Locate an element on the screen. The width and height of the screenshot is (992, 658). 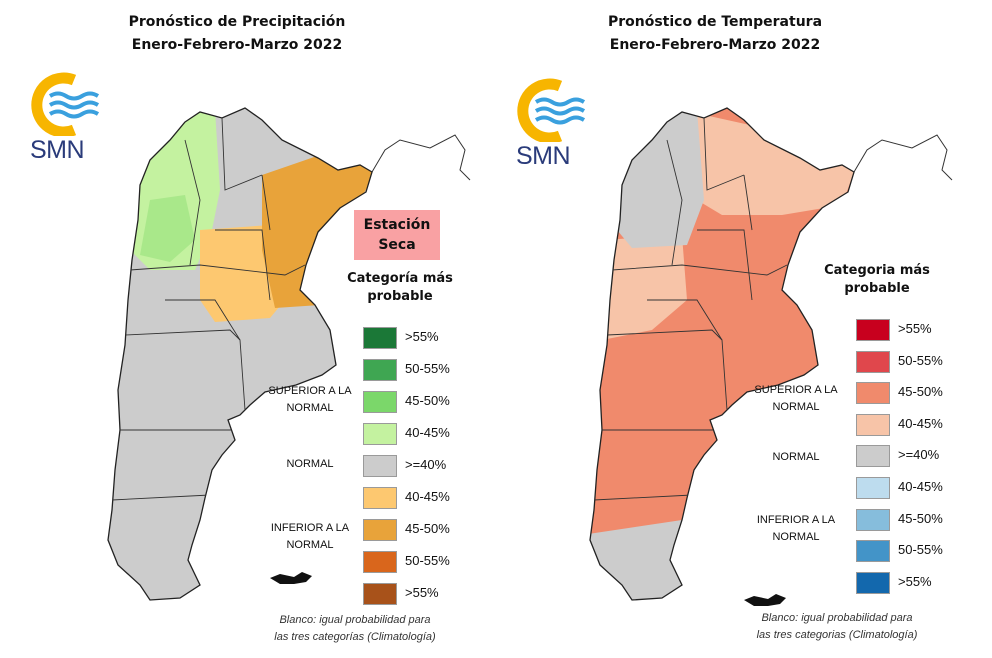
title-line-1: Pronóstico de Temperatura is located at coordinates (715, 22).